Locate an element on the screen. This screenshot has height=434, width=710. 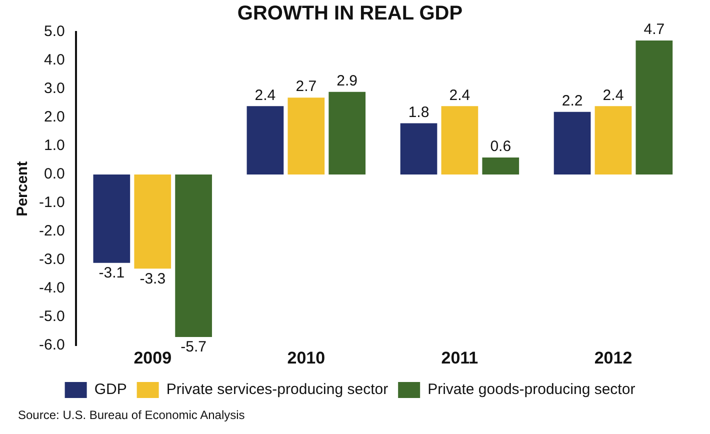
y-tick-label: -2.0 is located at coordinates (51, 231).